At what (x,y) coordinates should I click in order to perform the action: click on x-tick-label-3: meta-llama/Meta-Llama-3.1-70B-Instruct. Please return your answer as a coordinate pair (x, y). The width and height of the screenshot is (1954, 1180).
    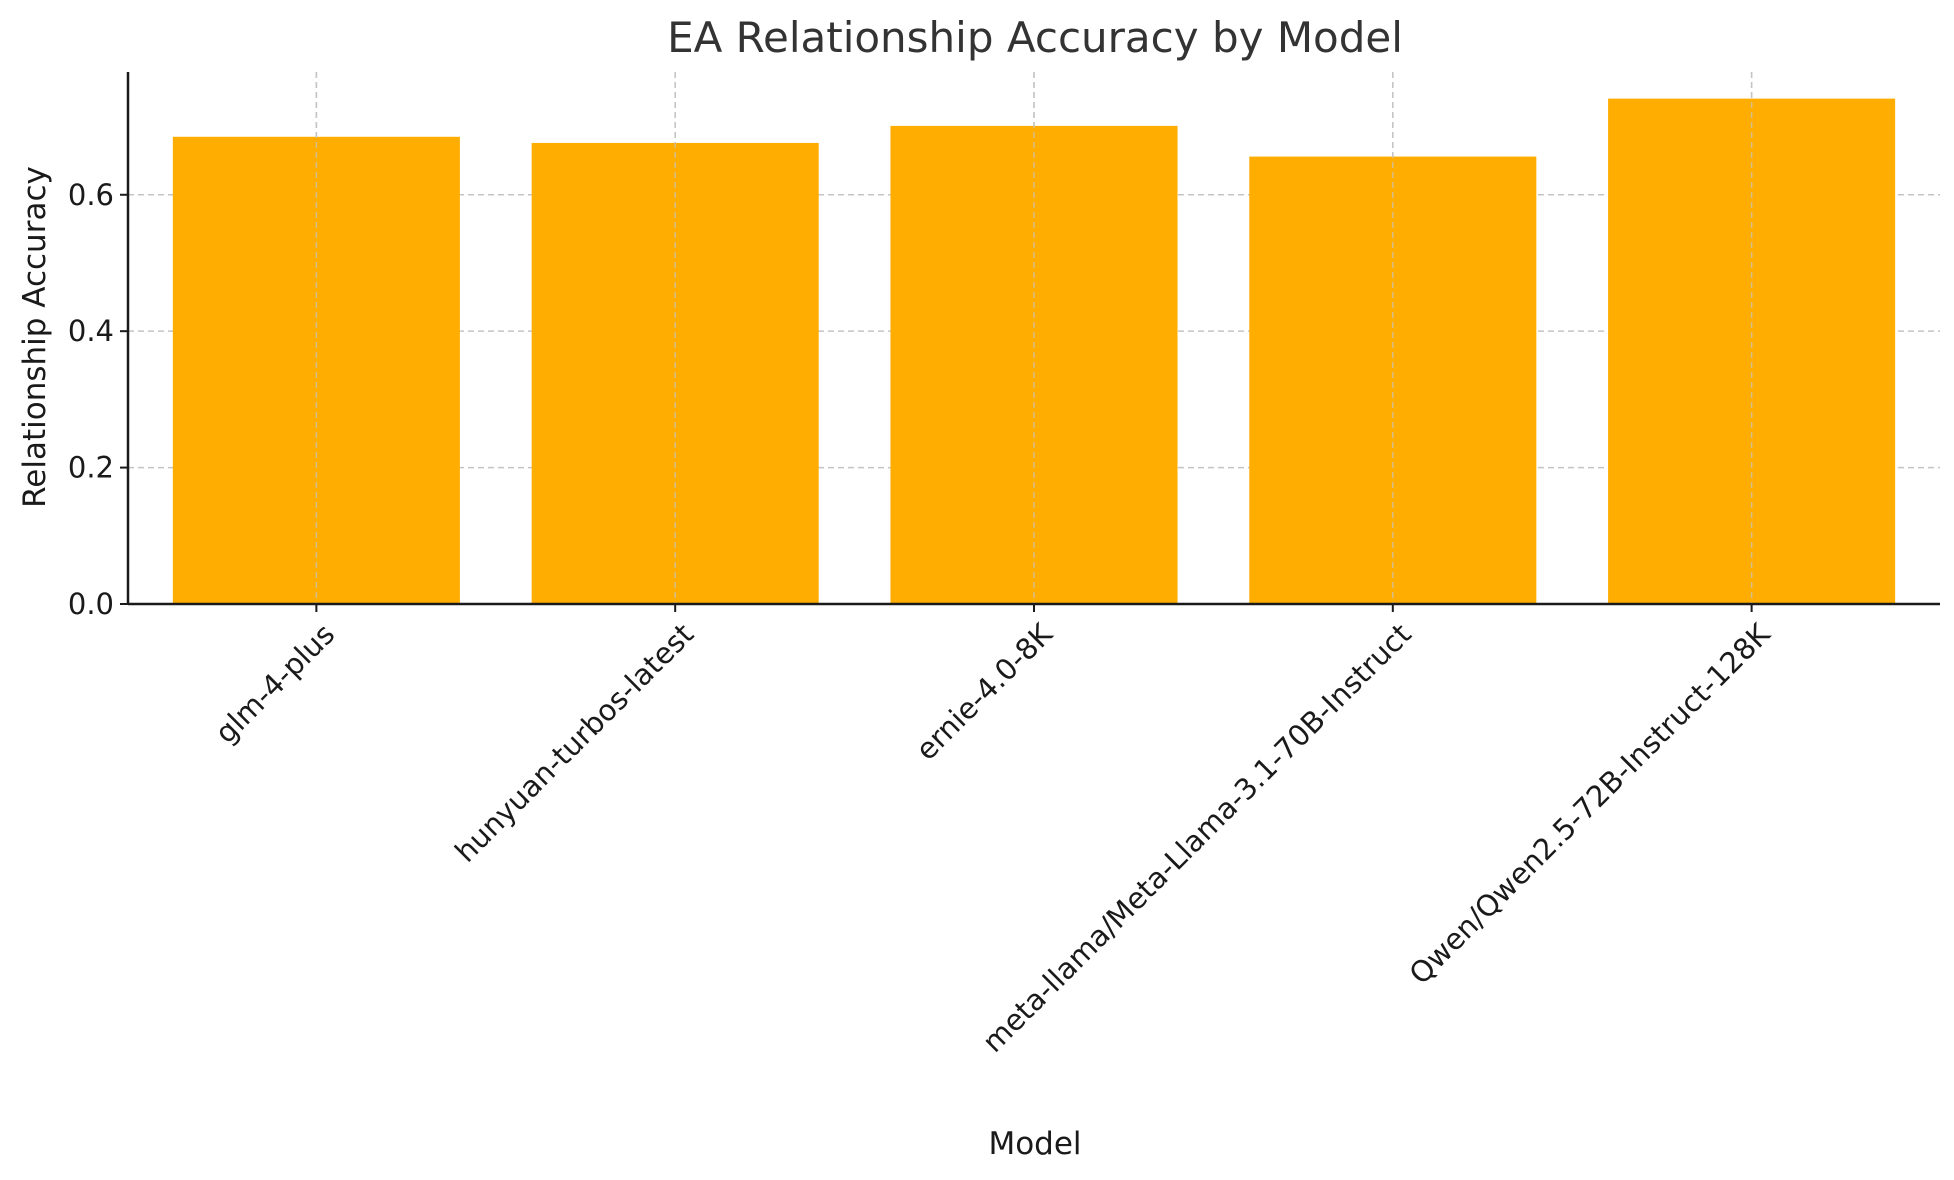
    Looking at the image, I should click on (1197, 838).